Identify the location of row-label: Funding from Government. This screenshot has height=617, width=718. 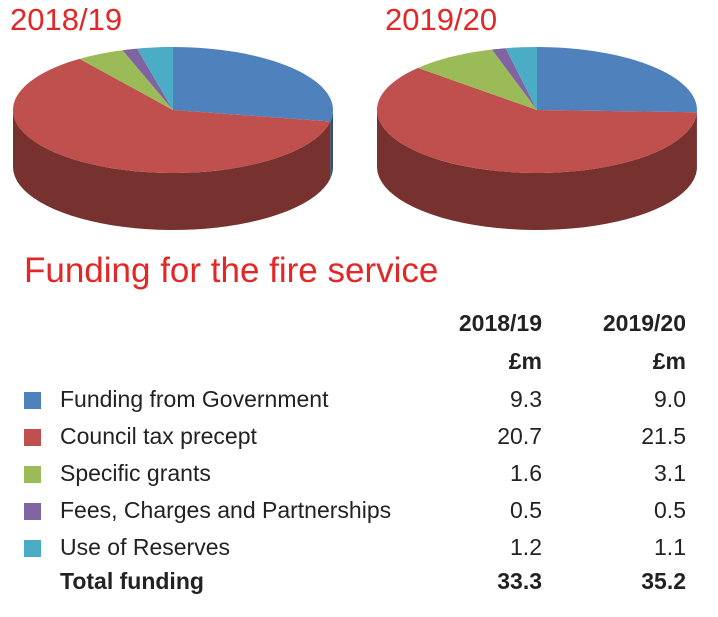
(194, 399).